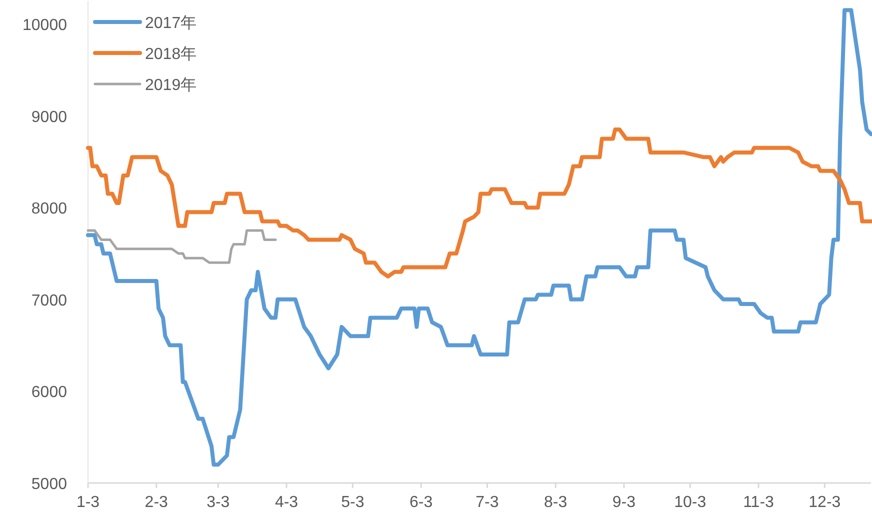 This screenshot has height=520, width=872. Describe the element at coordinates (49, 209) in the screenshot. I see `y-tick-label: 8000` at that location.